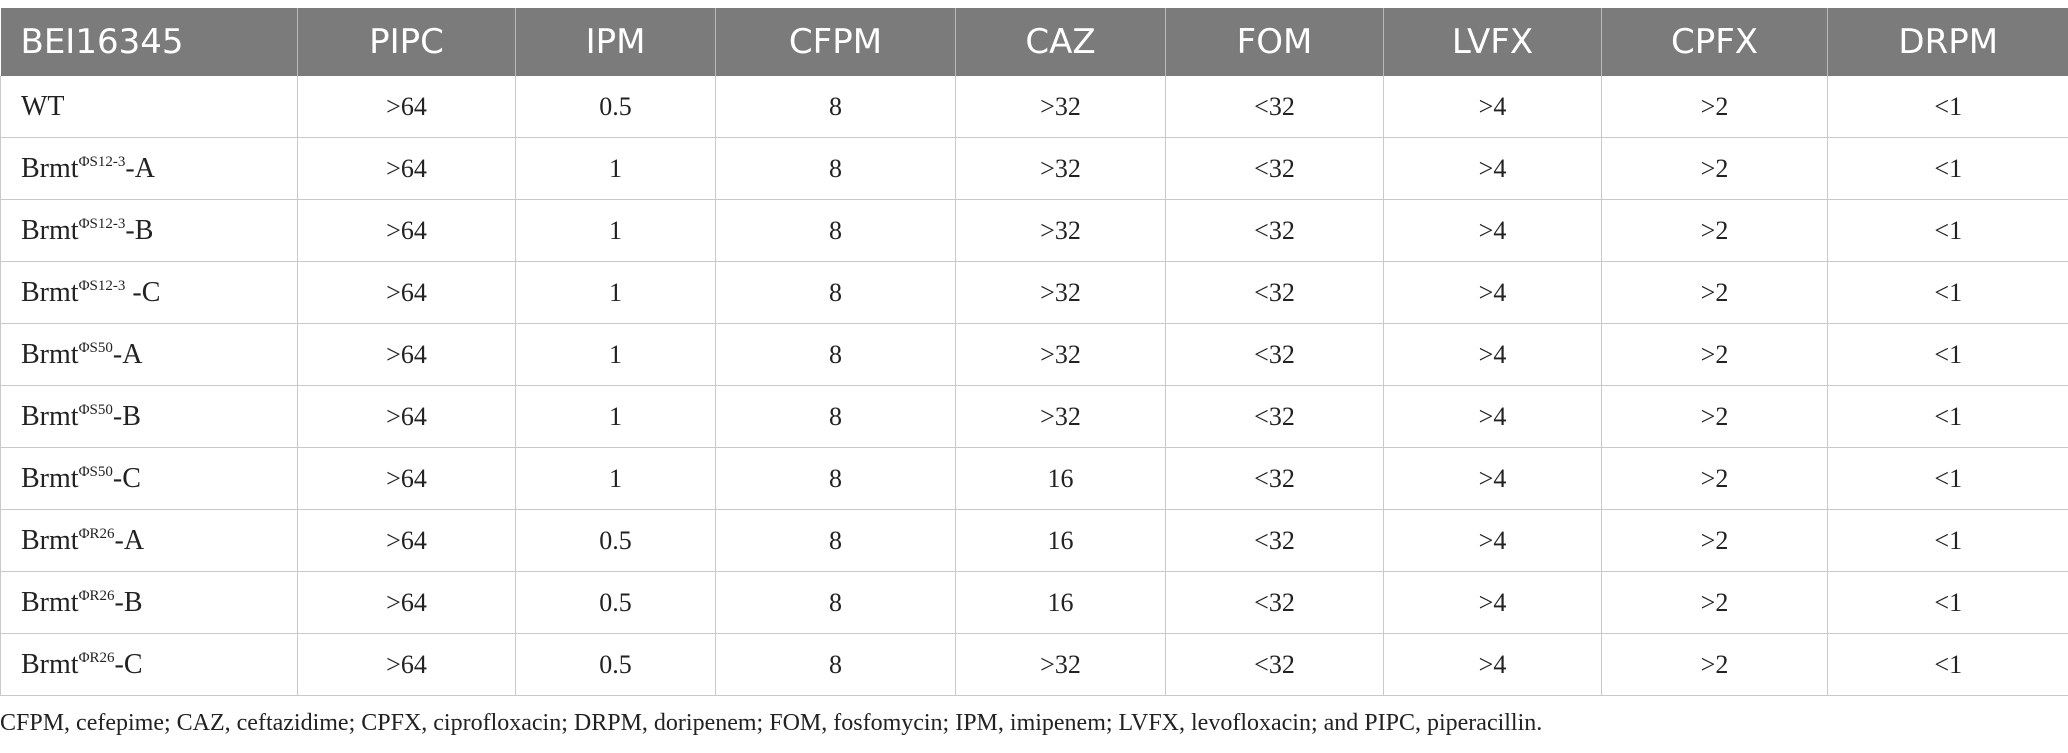 Image resolution: width=2068 pixels, height=753 pixels. What do you see at coordinates (1947, 42) in the screenshot?
I see `header-drpm: DRPM` at bounding box center [1947, 42].